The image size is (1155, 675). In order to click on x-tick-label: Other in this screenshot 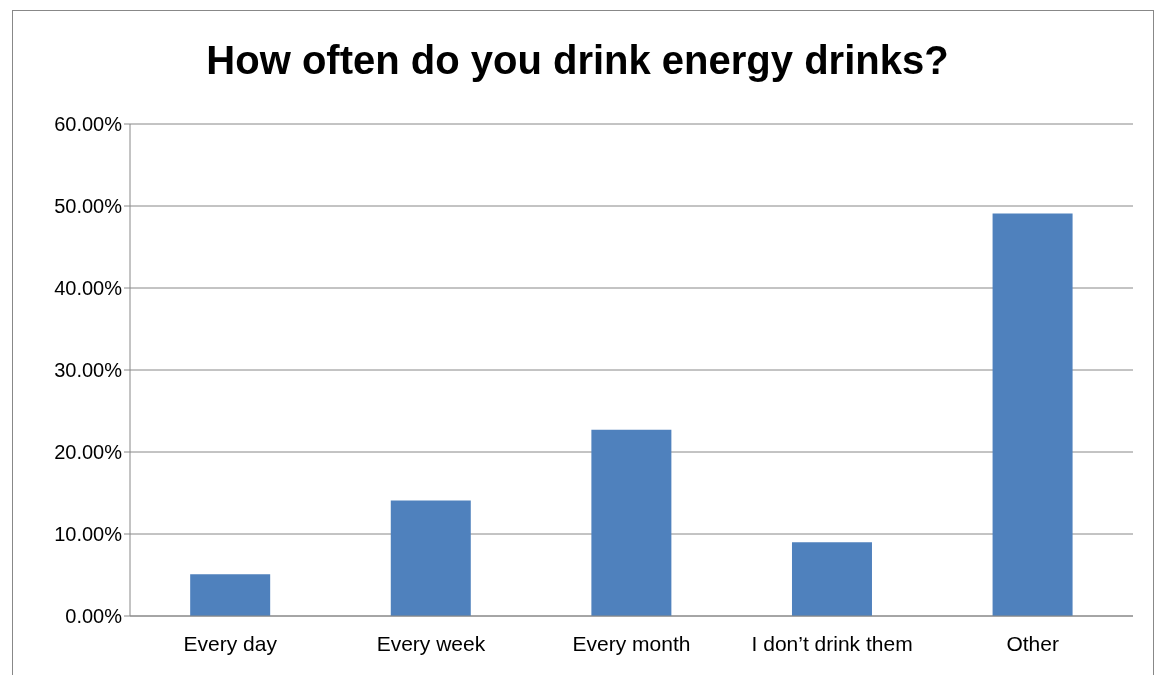, I will do `click(1032, 643)`.